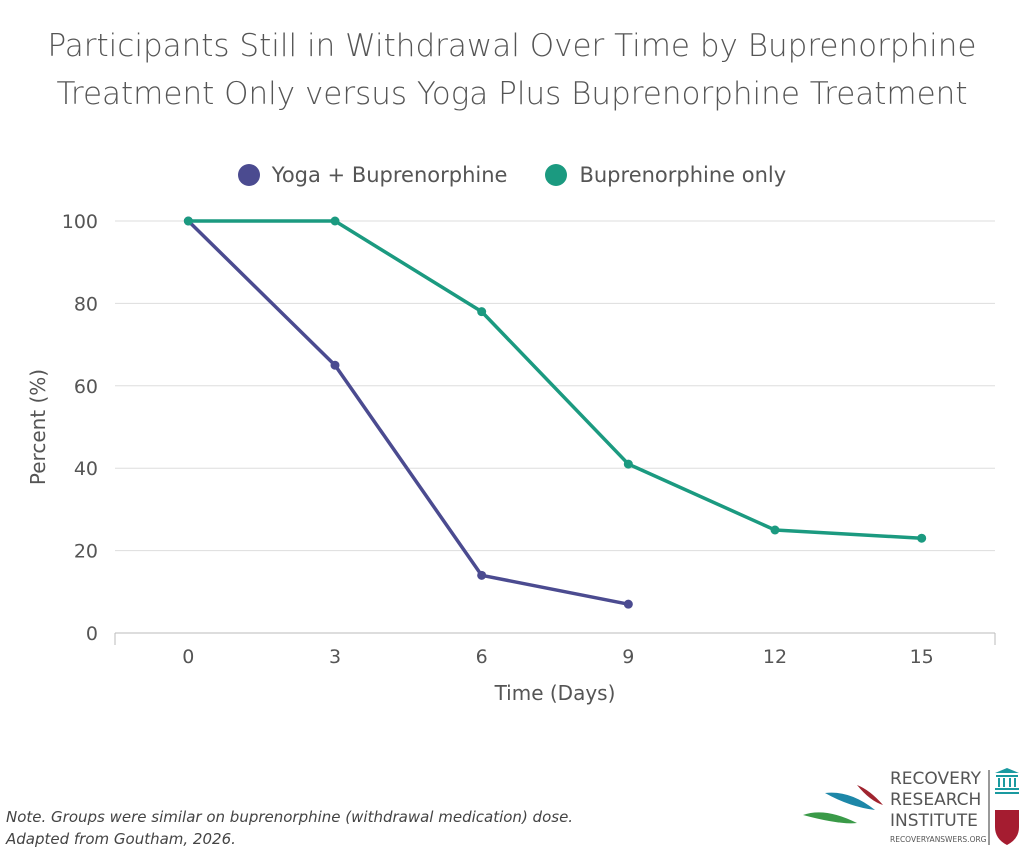 The image size is (1024, 850). Describe the element at coordinates (335, 657) in the screenshot. I see `x-tick-label: 3` at that location.